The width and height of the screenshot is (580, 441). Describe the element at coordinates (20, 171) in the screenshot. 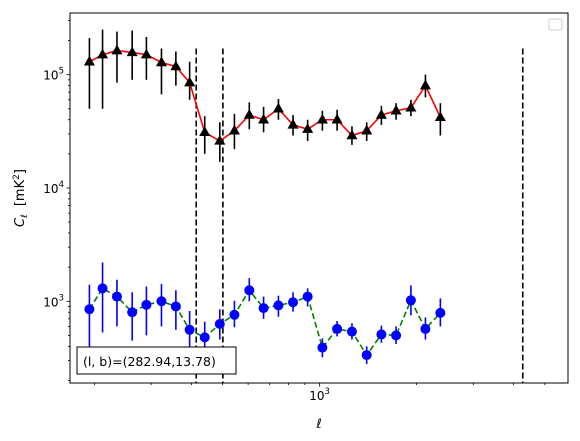

I see `y-axis-label-unit-close: ]` at that location.